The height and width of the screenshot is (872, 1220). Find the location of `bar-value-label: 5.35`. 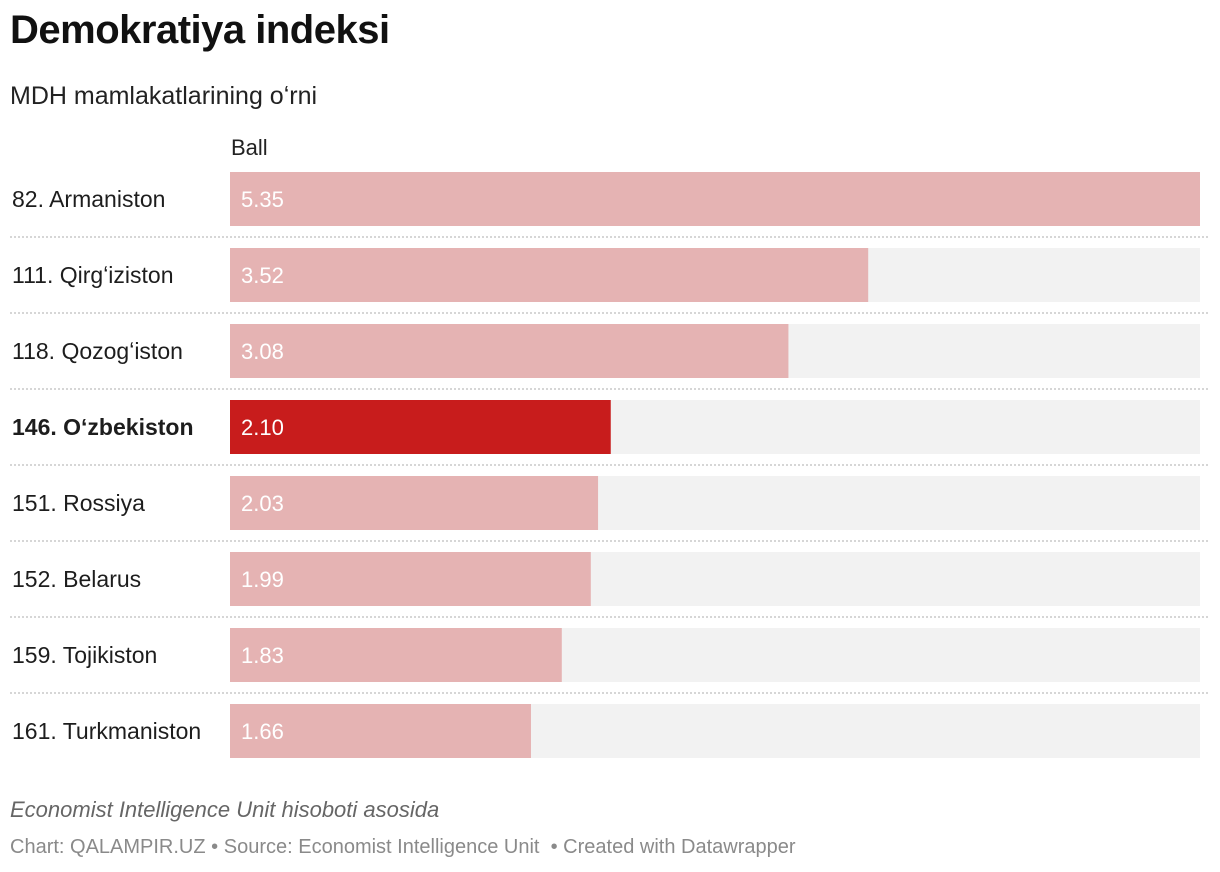

bar-value-label: 5.35 is located at coordinates (262, 199).